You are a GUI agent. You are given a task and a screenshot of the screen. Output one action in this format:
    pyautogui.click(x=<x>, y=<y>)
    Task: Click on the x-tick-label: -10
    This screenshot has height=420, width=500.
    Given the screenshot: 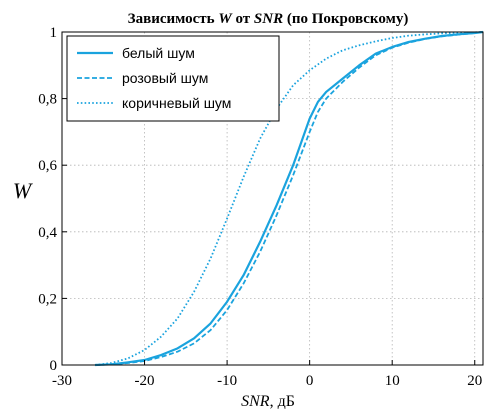 What is the action you would take?
    pyautogui.click(x=227, y=381)
    